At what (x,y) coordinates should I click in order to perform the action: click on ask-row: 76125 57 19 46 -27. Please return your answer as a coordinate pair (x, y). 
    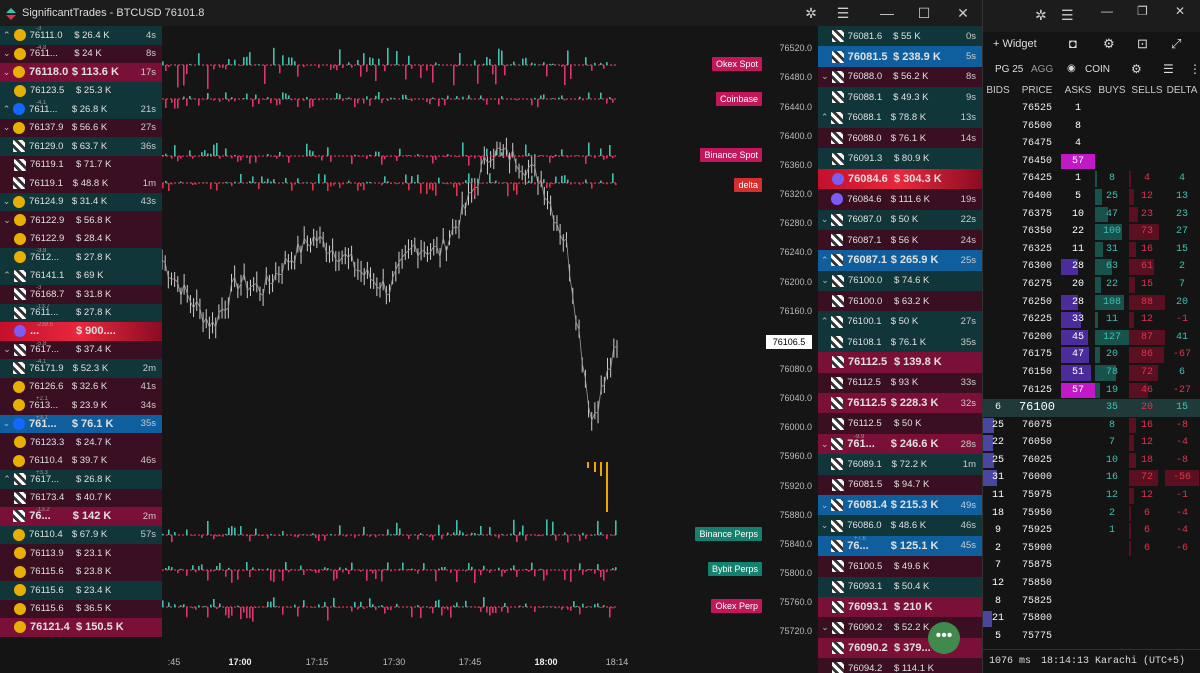
    Looking at the image, I should click on (1091, 391).